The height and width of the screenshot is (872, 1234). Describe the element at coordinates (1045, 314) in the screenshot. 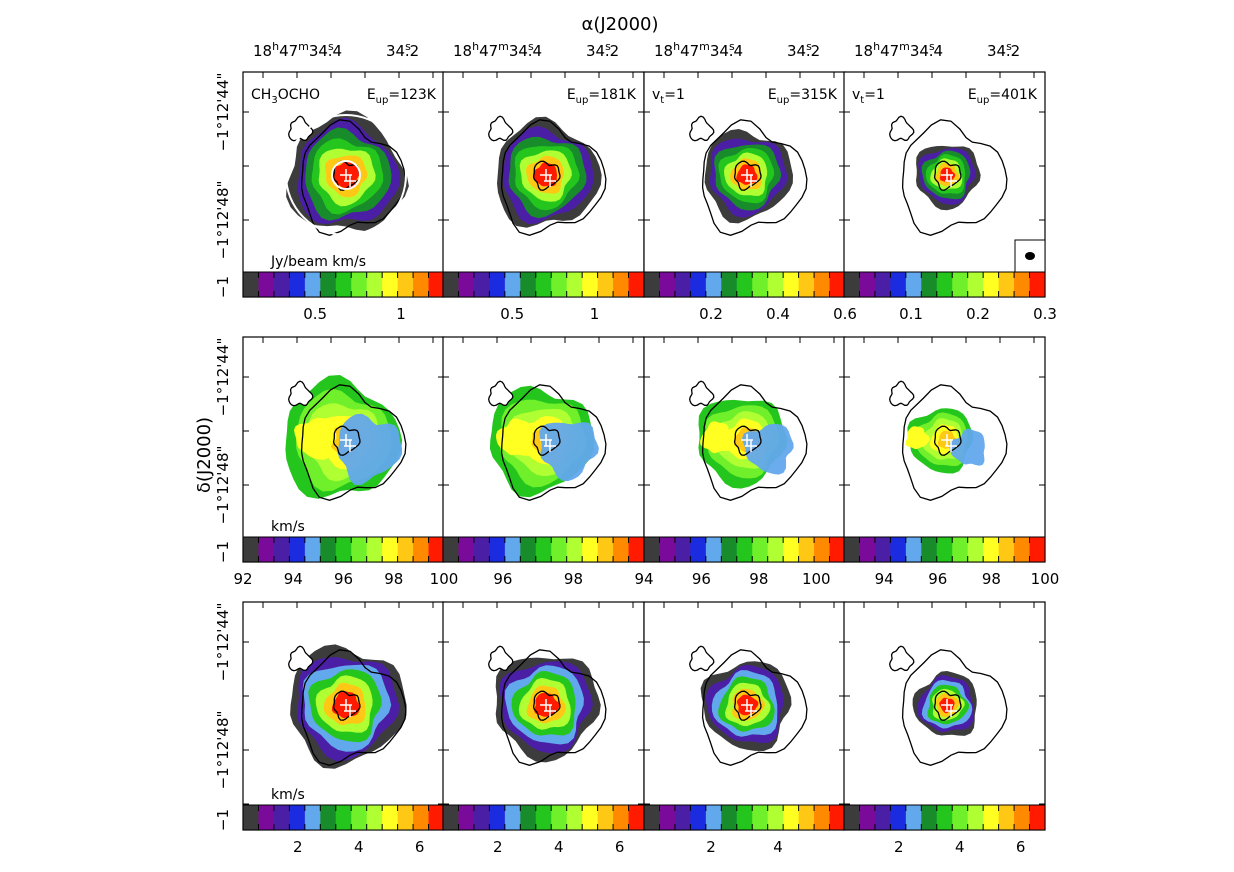

I see `colorbar-tick-label: 0.3` at that location.